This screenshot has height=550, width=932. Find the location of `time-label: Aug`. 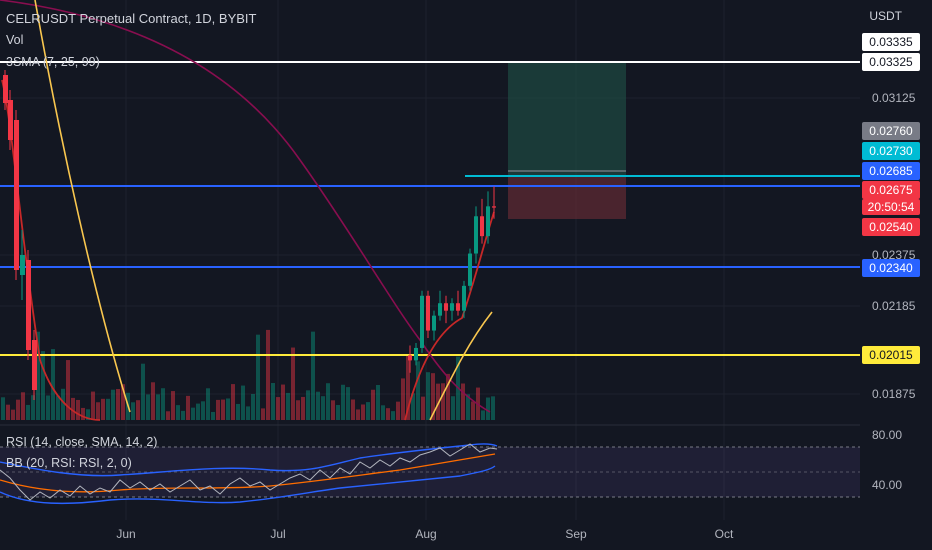

time-label: Aug is located at coordinates (426, 534).